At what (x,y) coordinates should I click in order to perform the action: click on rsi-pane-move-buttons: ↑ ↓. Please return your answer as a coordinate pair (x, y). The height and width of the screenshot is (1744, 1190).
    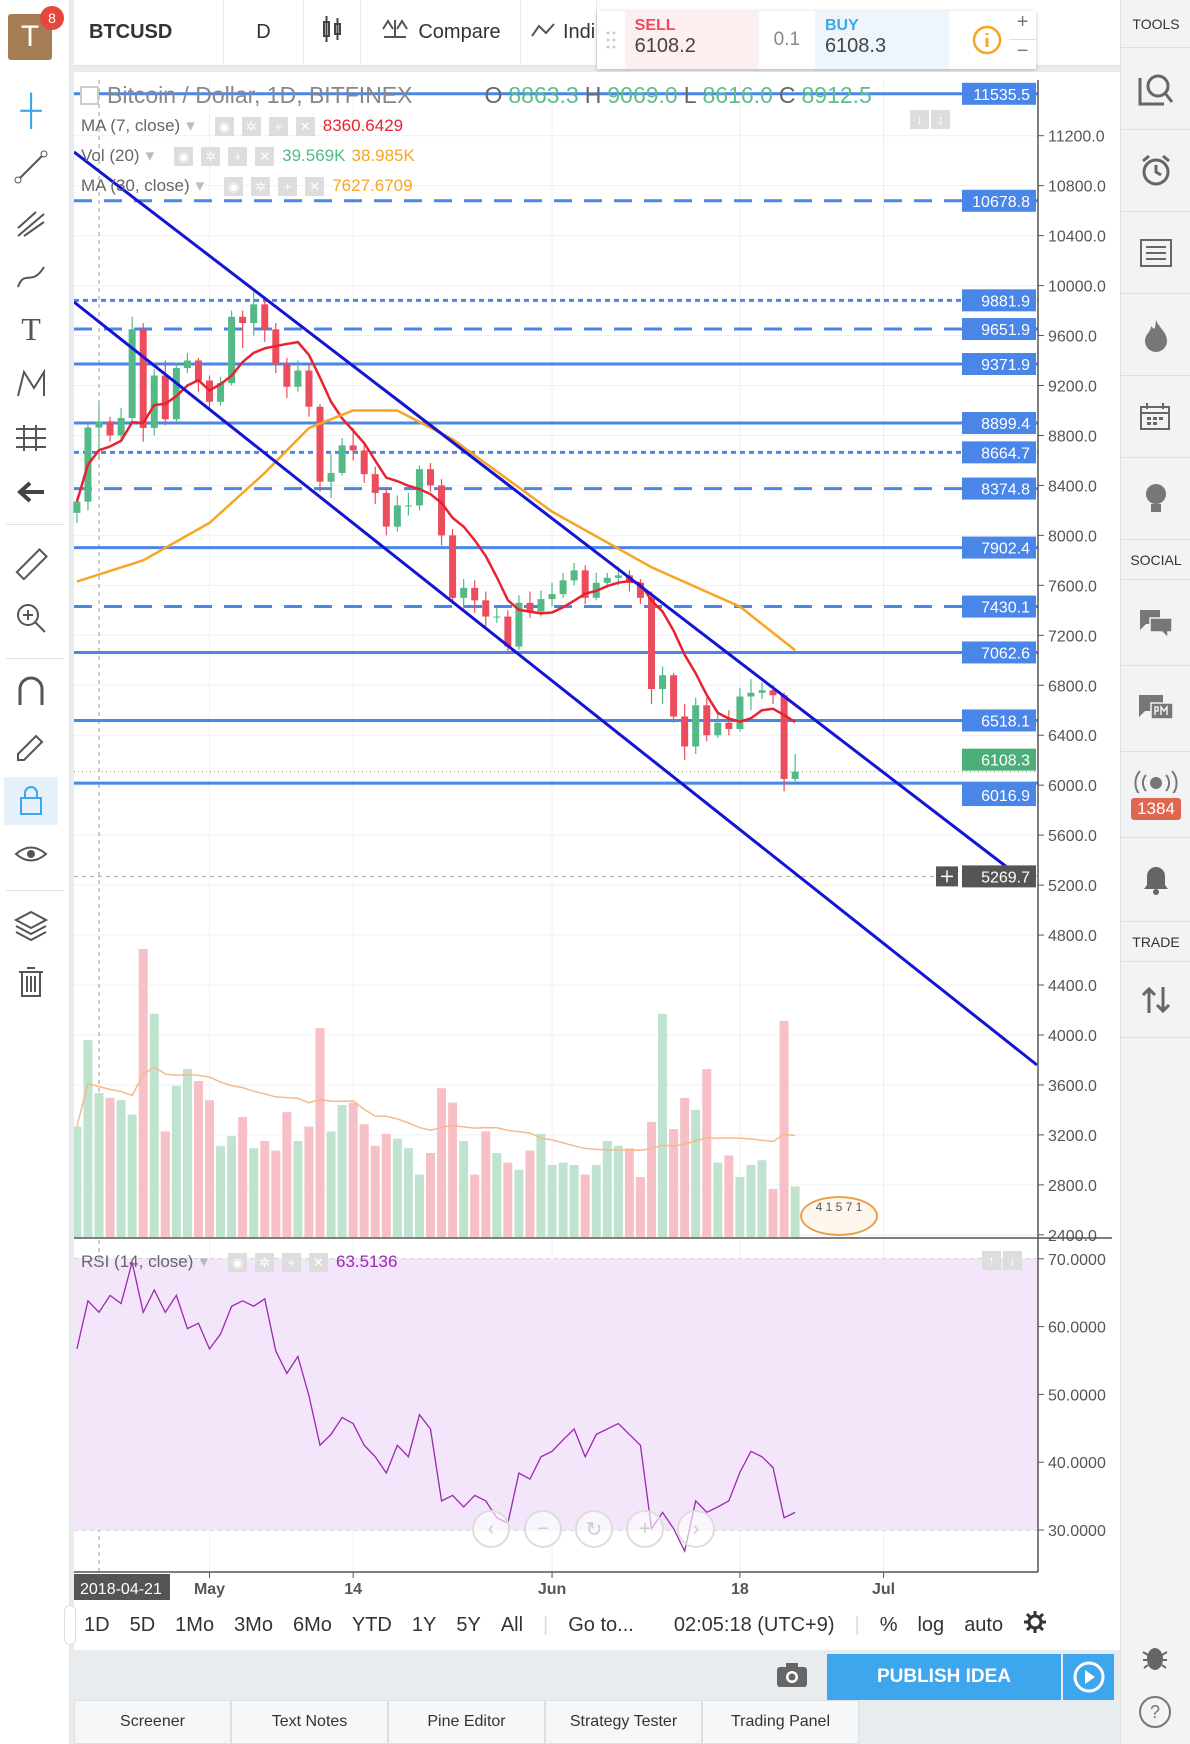
    Looking at the image, I should click on (1003, 1260).